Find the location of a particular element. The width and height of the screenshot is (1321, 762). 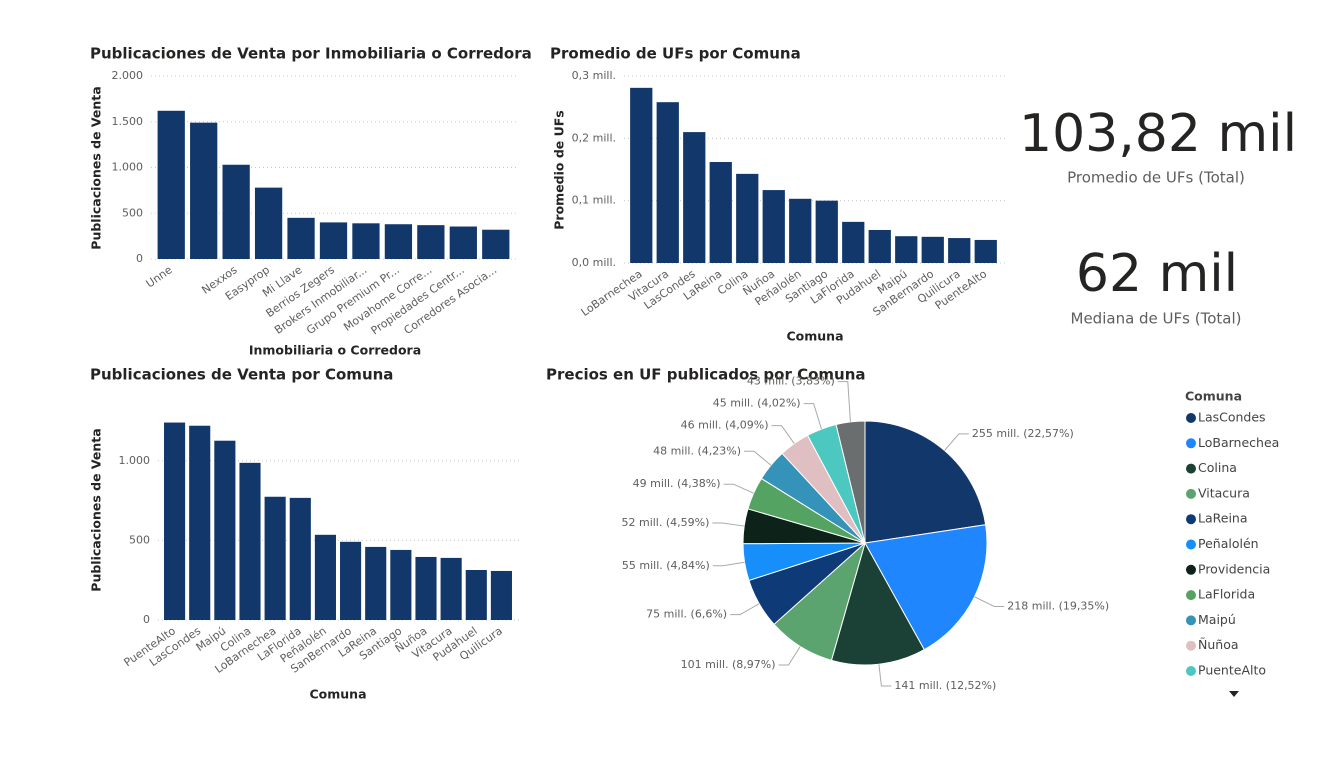

pie-label: 218 mill. (19,35%) is located at coordinates (1058, 606).